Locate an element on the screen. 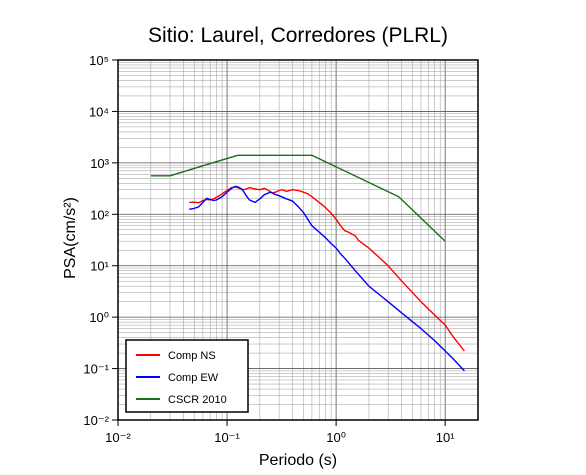 The width and height of the screenshot is (586, 475). legend-label-comp-ns: Comp NS is located at coordinates (192, 356).